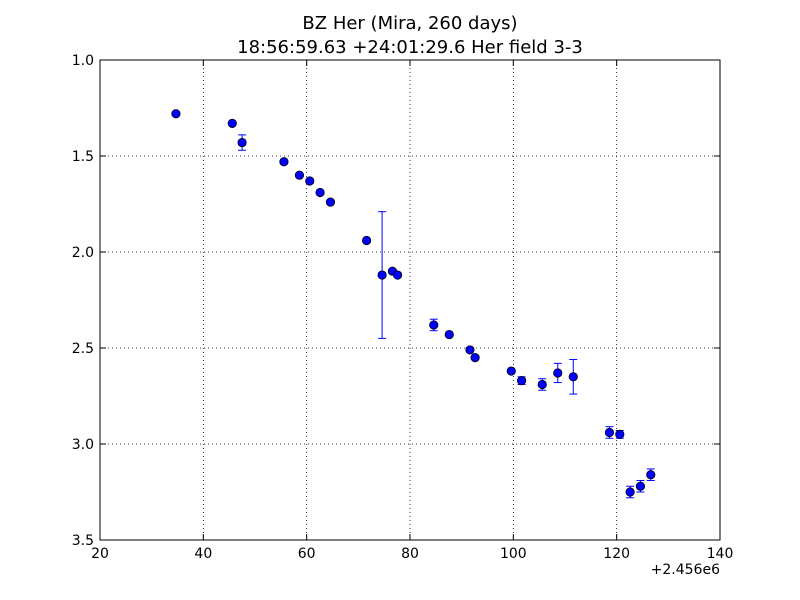 Image resolution: width=800 pixels, height=600 pixels. Describe the element at coordinates (307, 554) in the screenshot. I see `x-tick-label: 60` at that location.